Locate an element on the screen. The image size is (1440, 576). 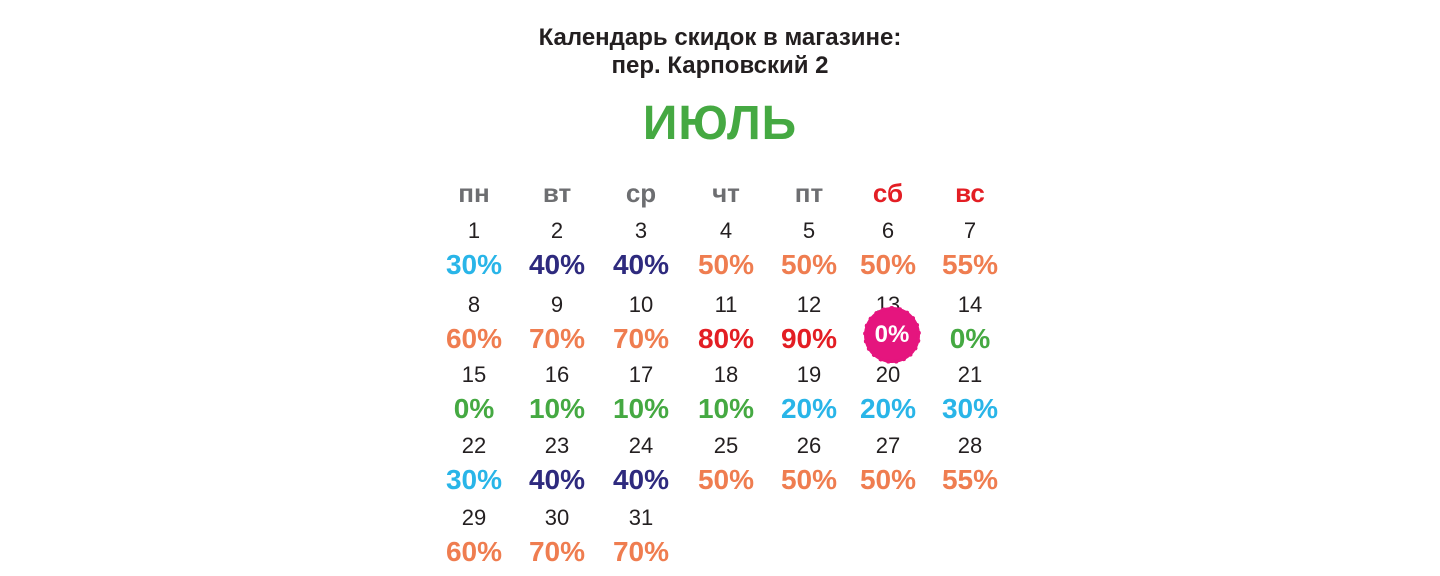
day-cell: 29 60% is located at coordinates (474, 537).